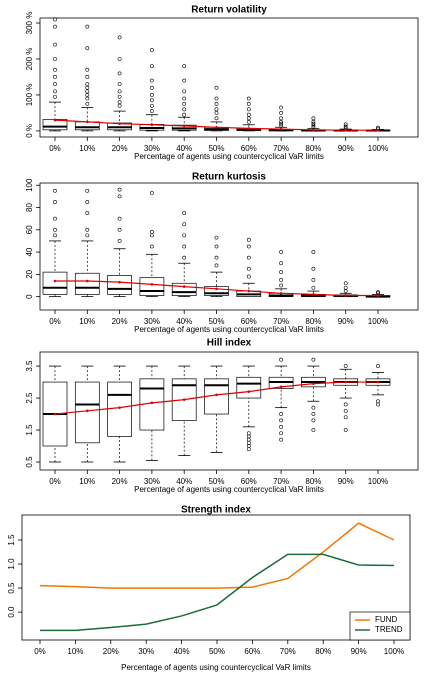 This screenshot has width=435, height=688. I want to click on legend-label: TREND, so click(389, 629).